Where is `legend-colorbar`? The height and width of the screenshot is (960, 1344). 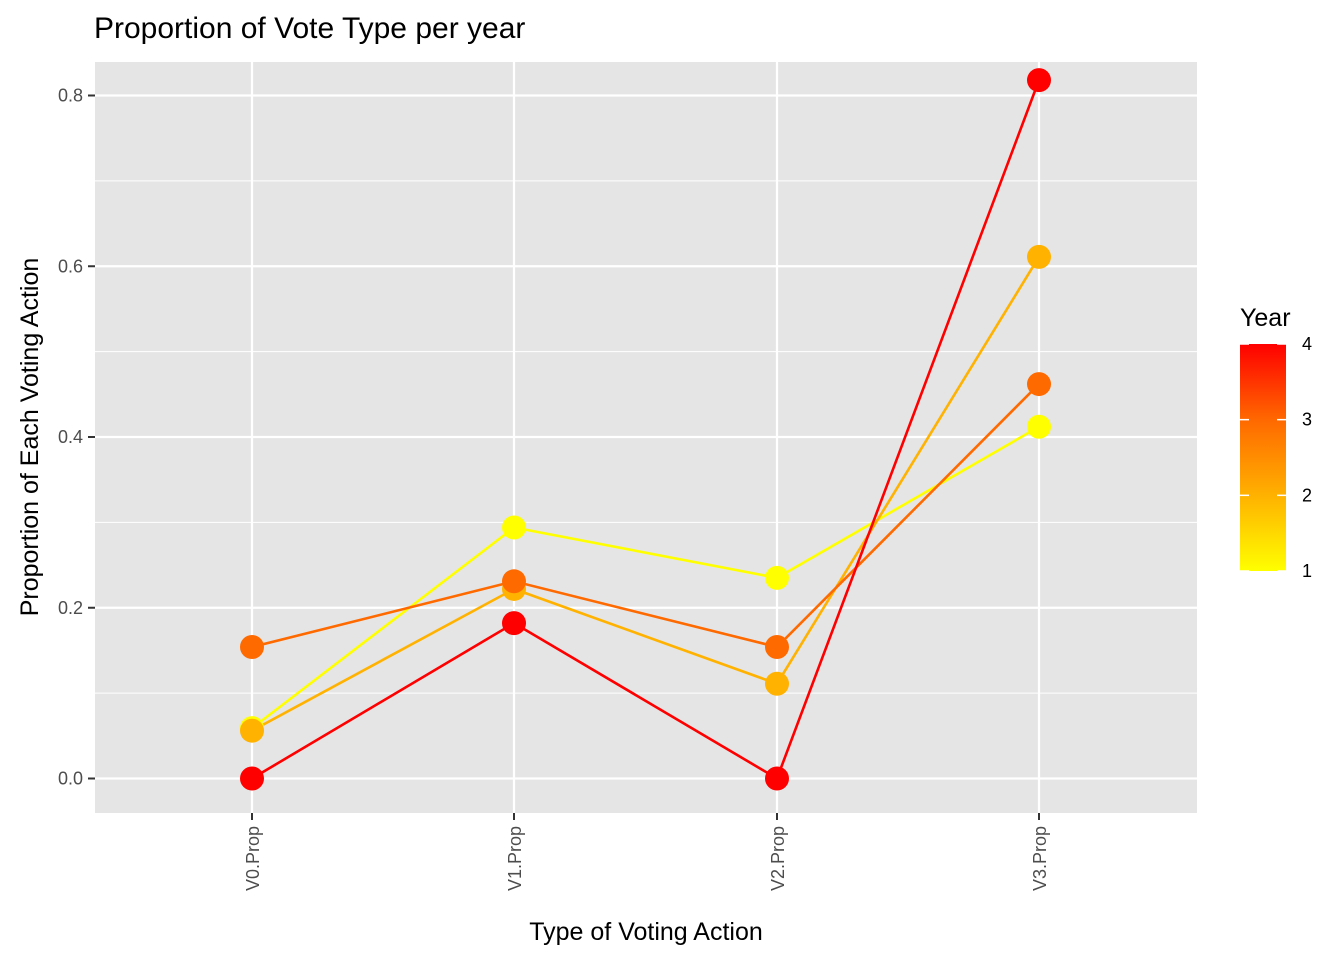 legend-colorbar is located at coordinates (1263, 457).